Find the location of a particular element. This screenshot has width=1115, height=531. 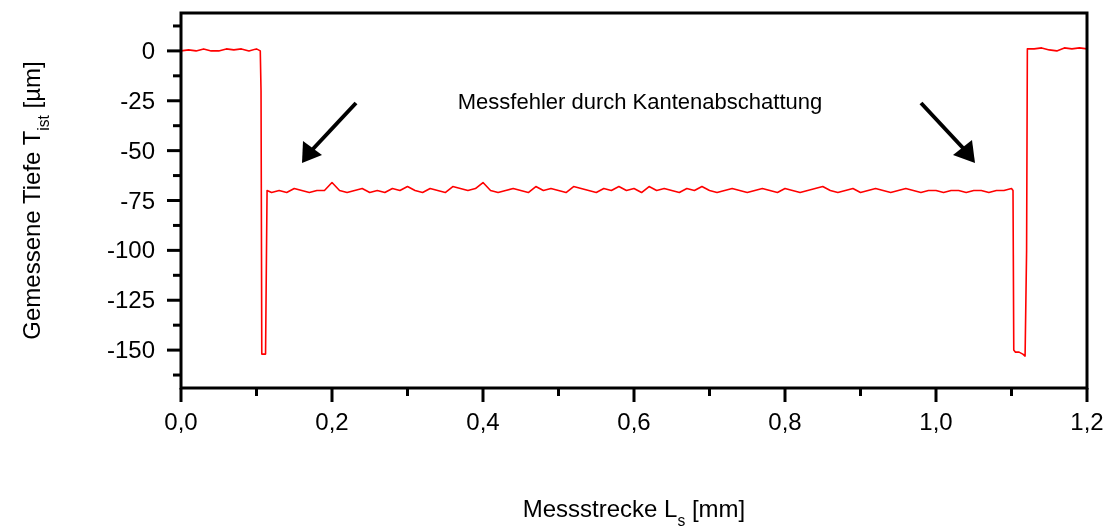

x-tick-label: 0,6 is located at coordinates (634, 421).